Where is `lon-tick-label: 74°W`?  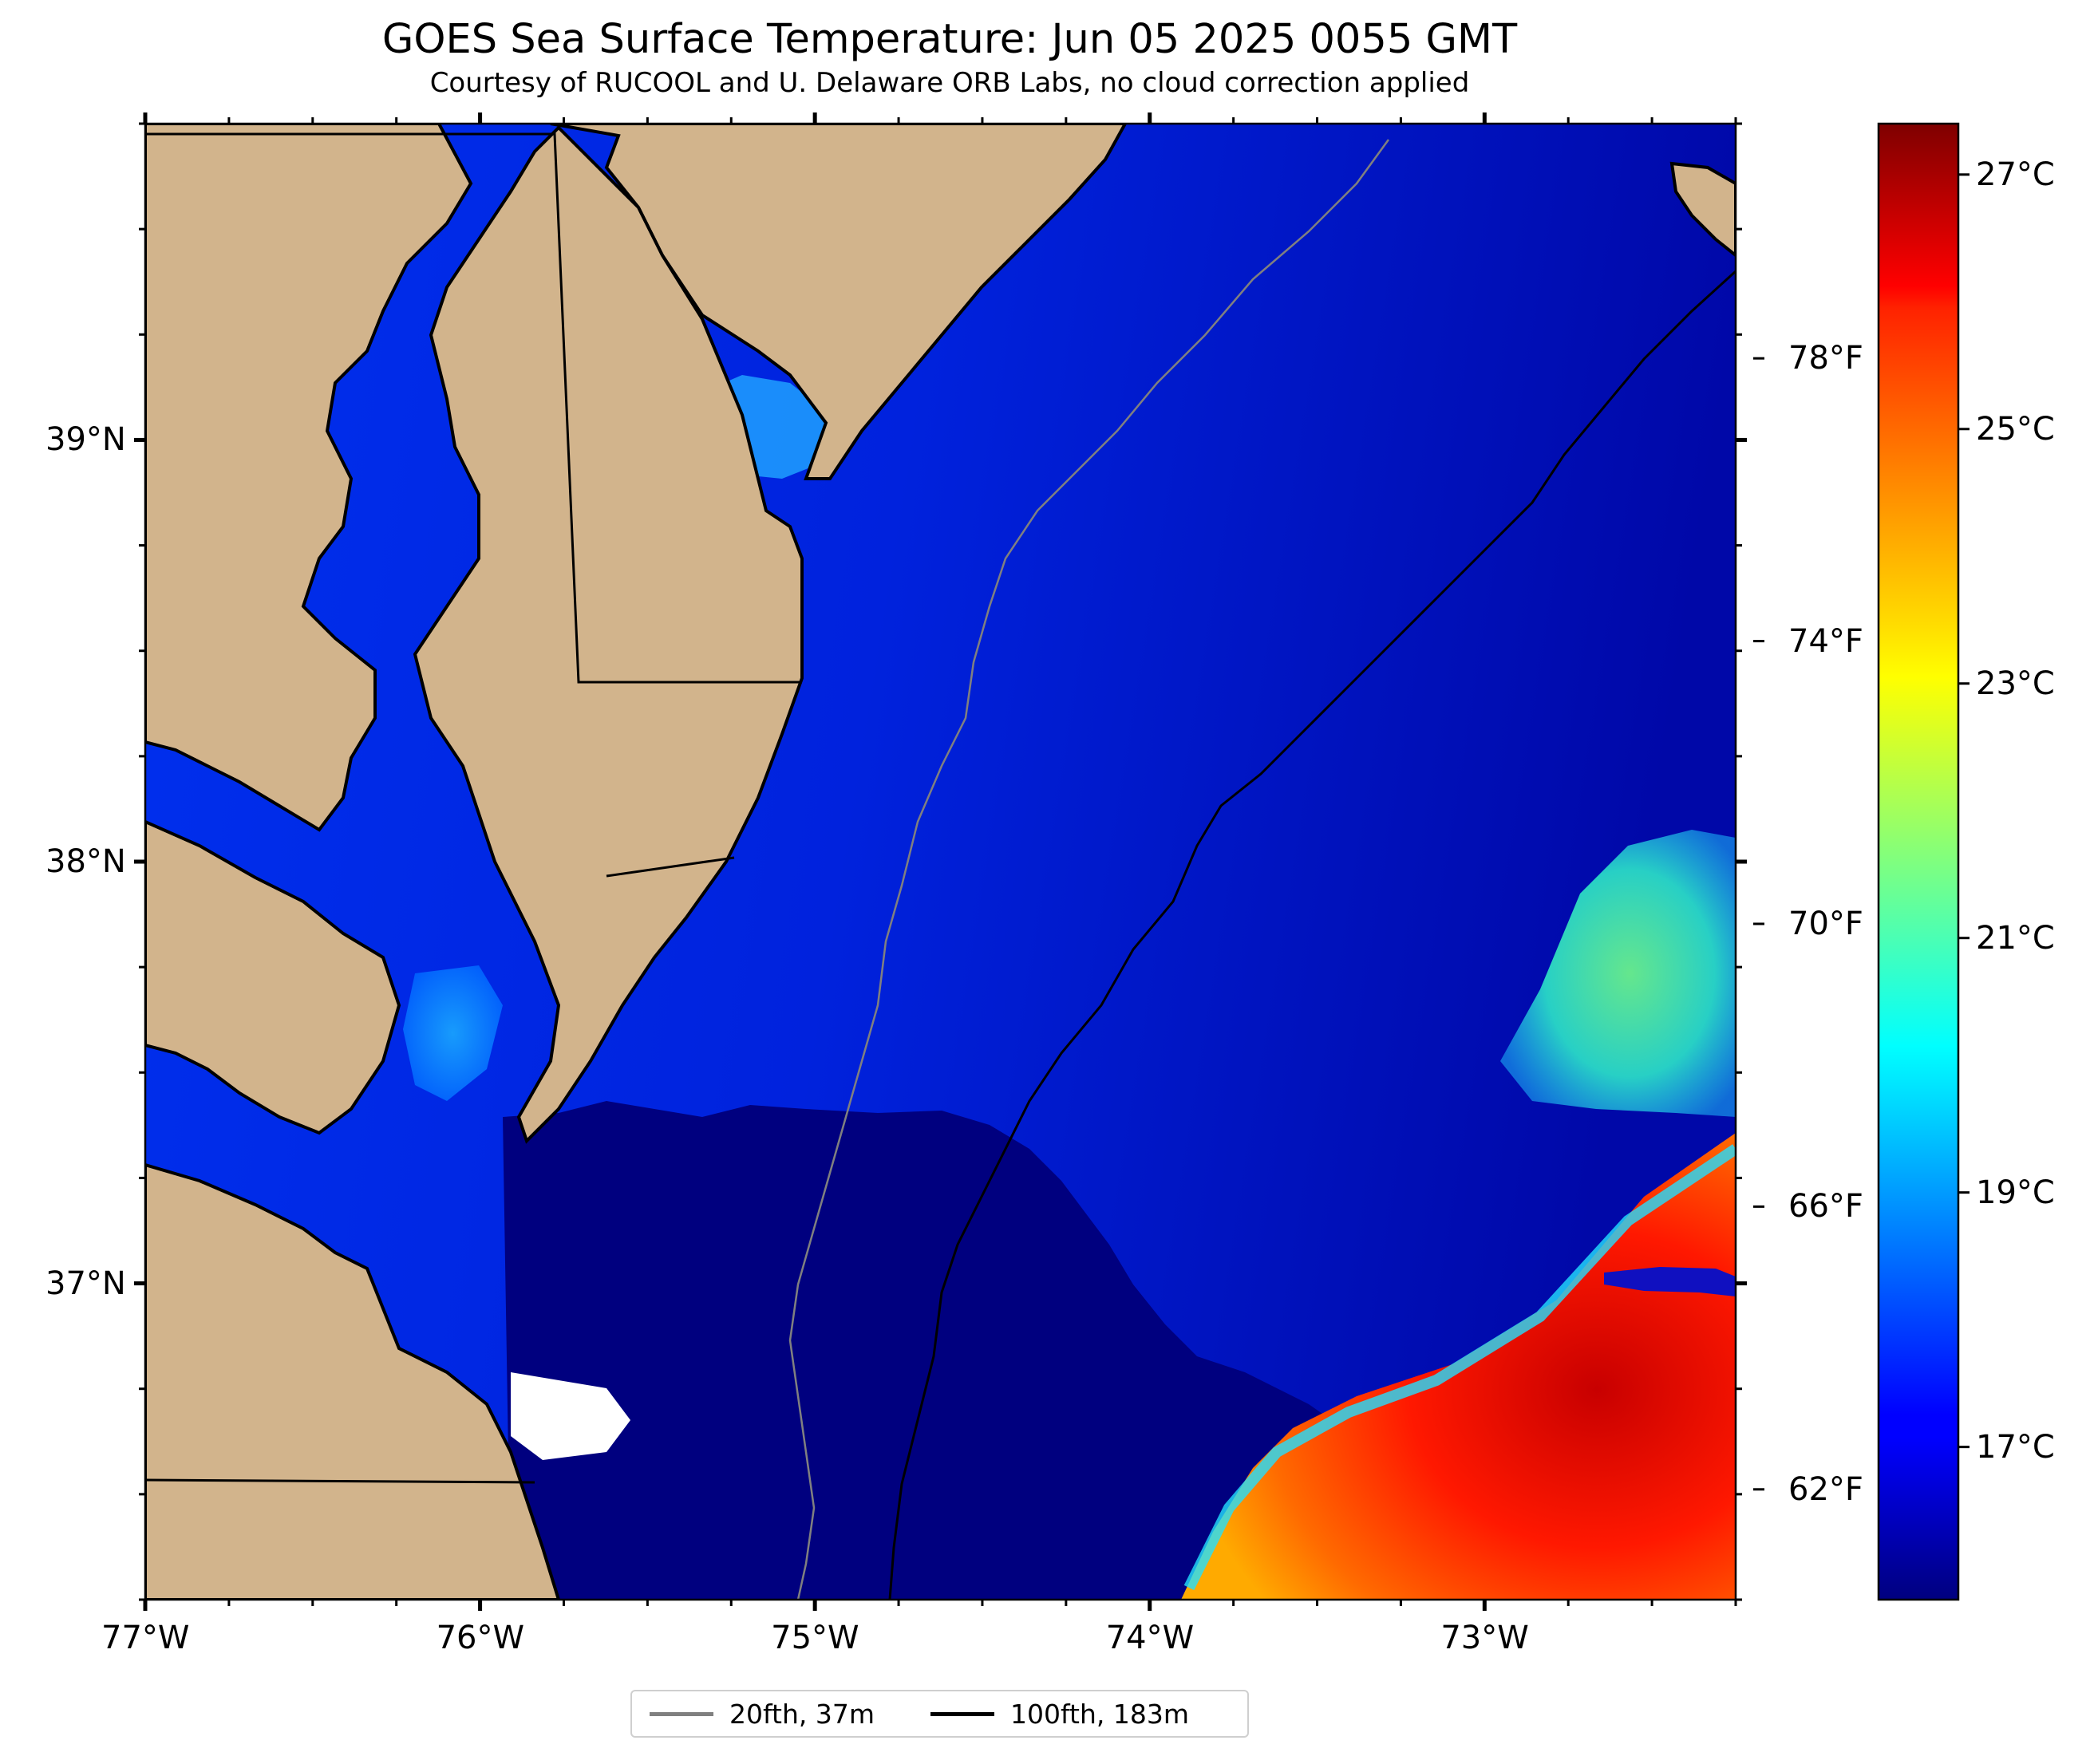
lon-tick-label: 74°W is located at coordinates (1150, 1638).